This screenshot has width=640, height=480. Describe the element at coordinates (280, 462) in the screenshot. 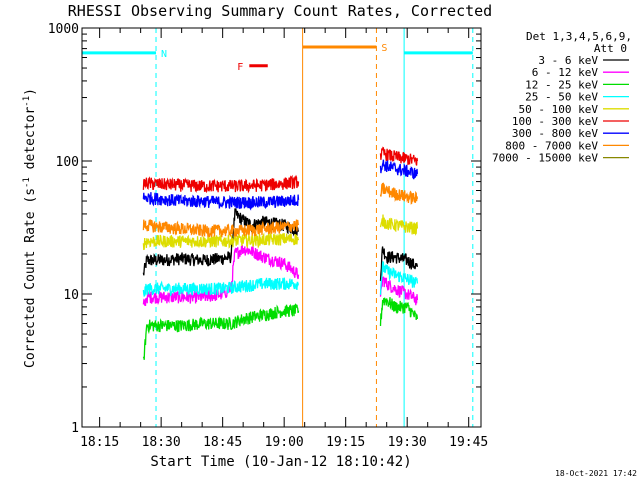

I see `x-axis-label: Start Time (10-Jan-12 18:10:42)` at that location.